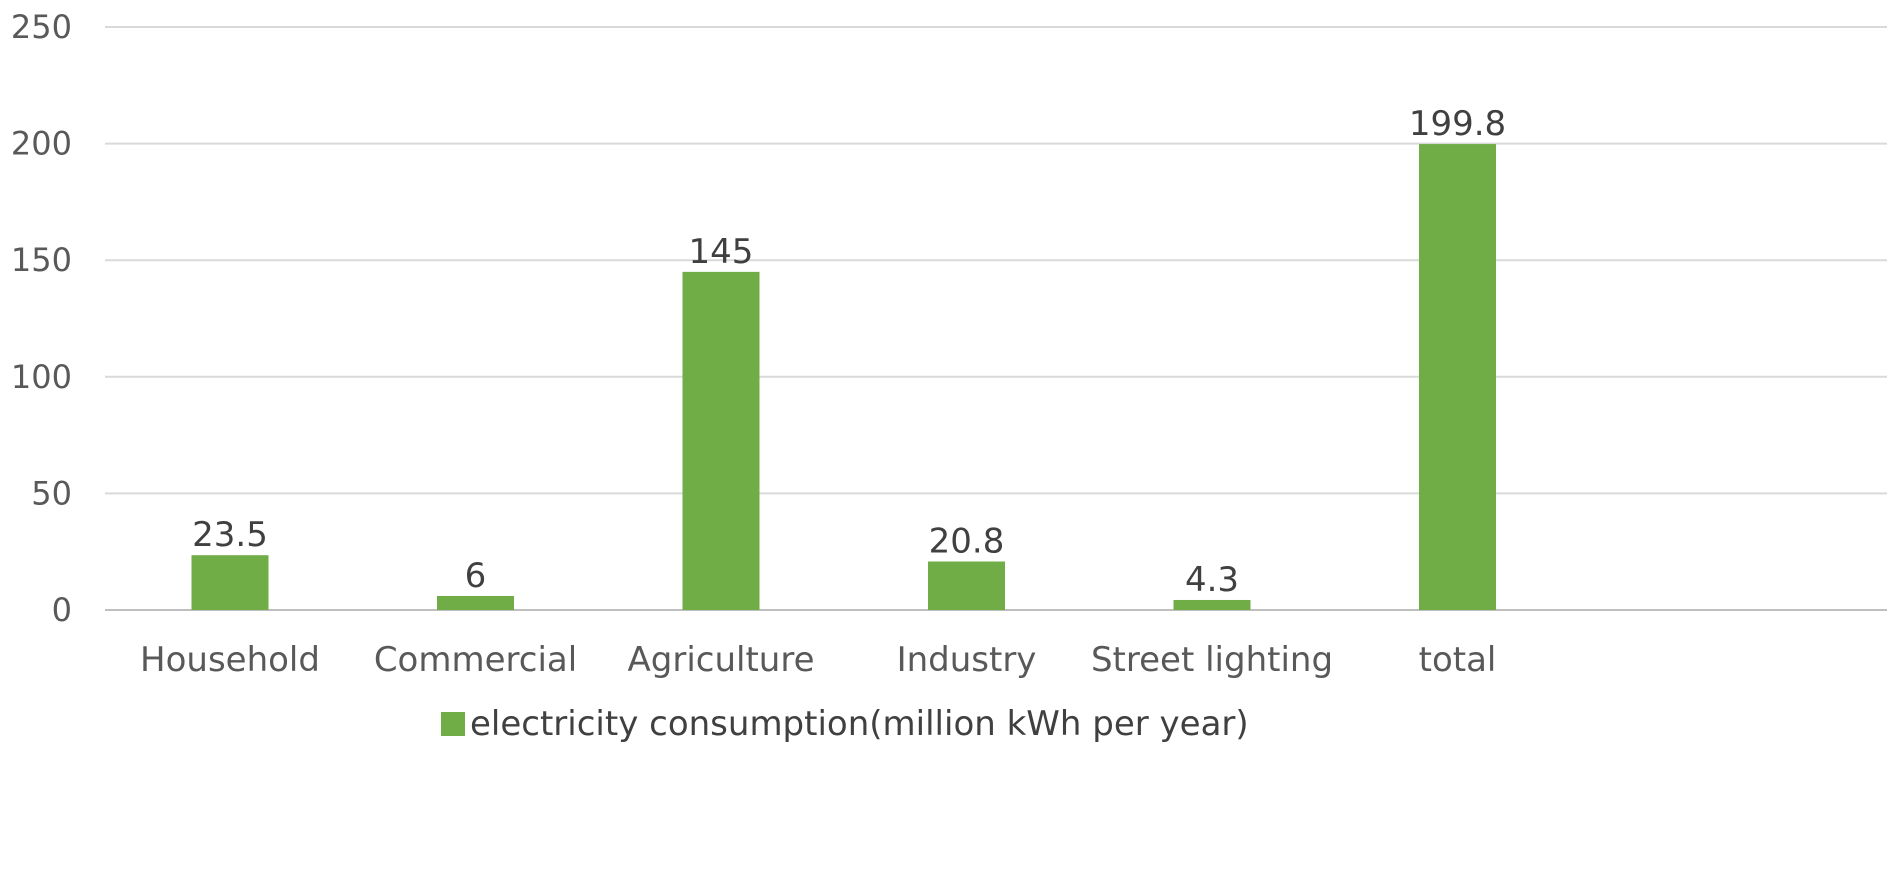 This screenshot has width=1887, height=893. Describe the element at coordinates (721, 252) in the screenshot. I see `data-label: 145` at that location.